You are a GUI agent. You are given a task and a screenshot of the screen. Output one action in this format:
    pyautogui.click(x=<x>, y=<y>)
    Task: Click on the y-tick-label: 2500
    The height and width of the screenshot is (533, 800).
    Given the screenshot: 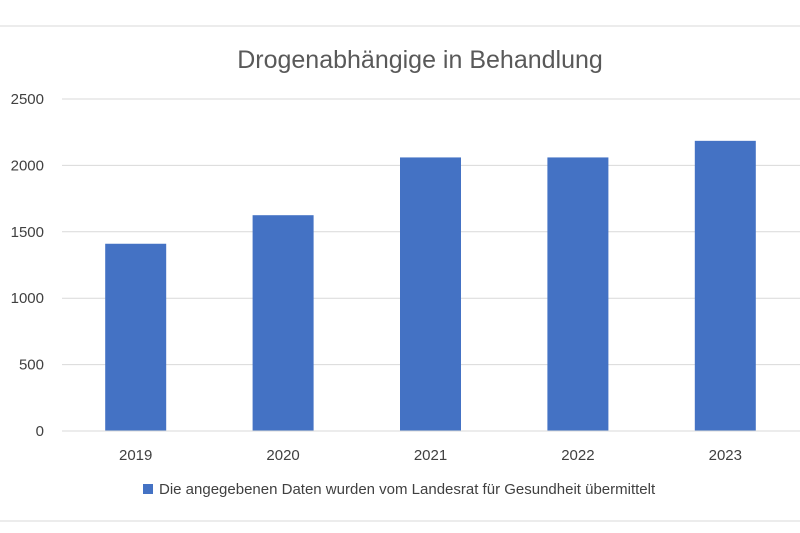 What is the action you would take?
    pyautogui.click(x=27, y=99)
    